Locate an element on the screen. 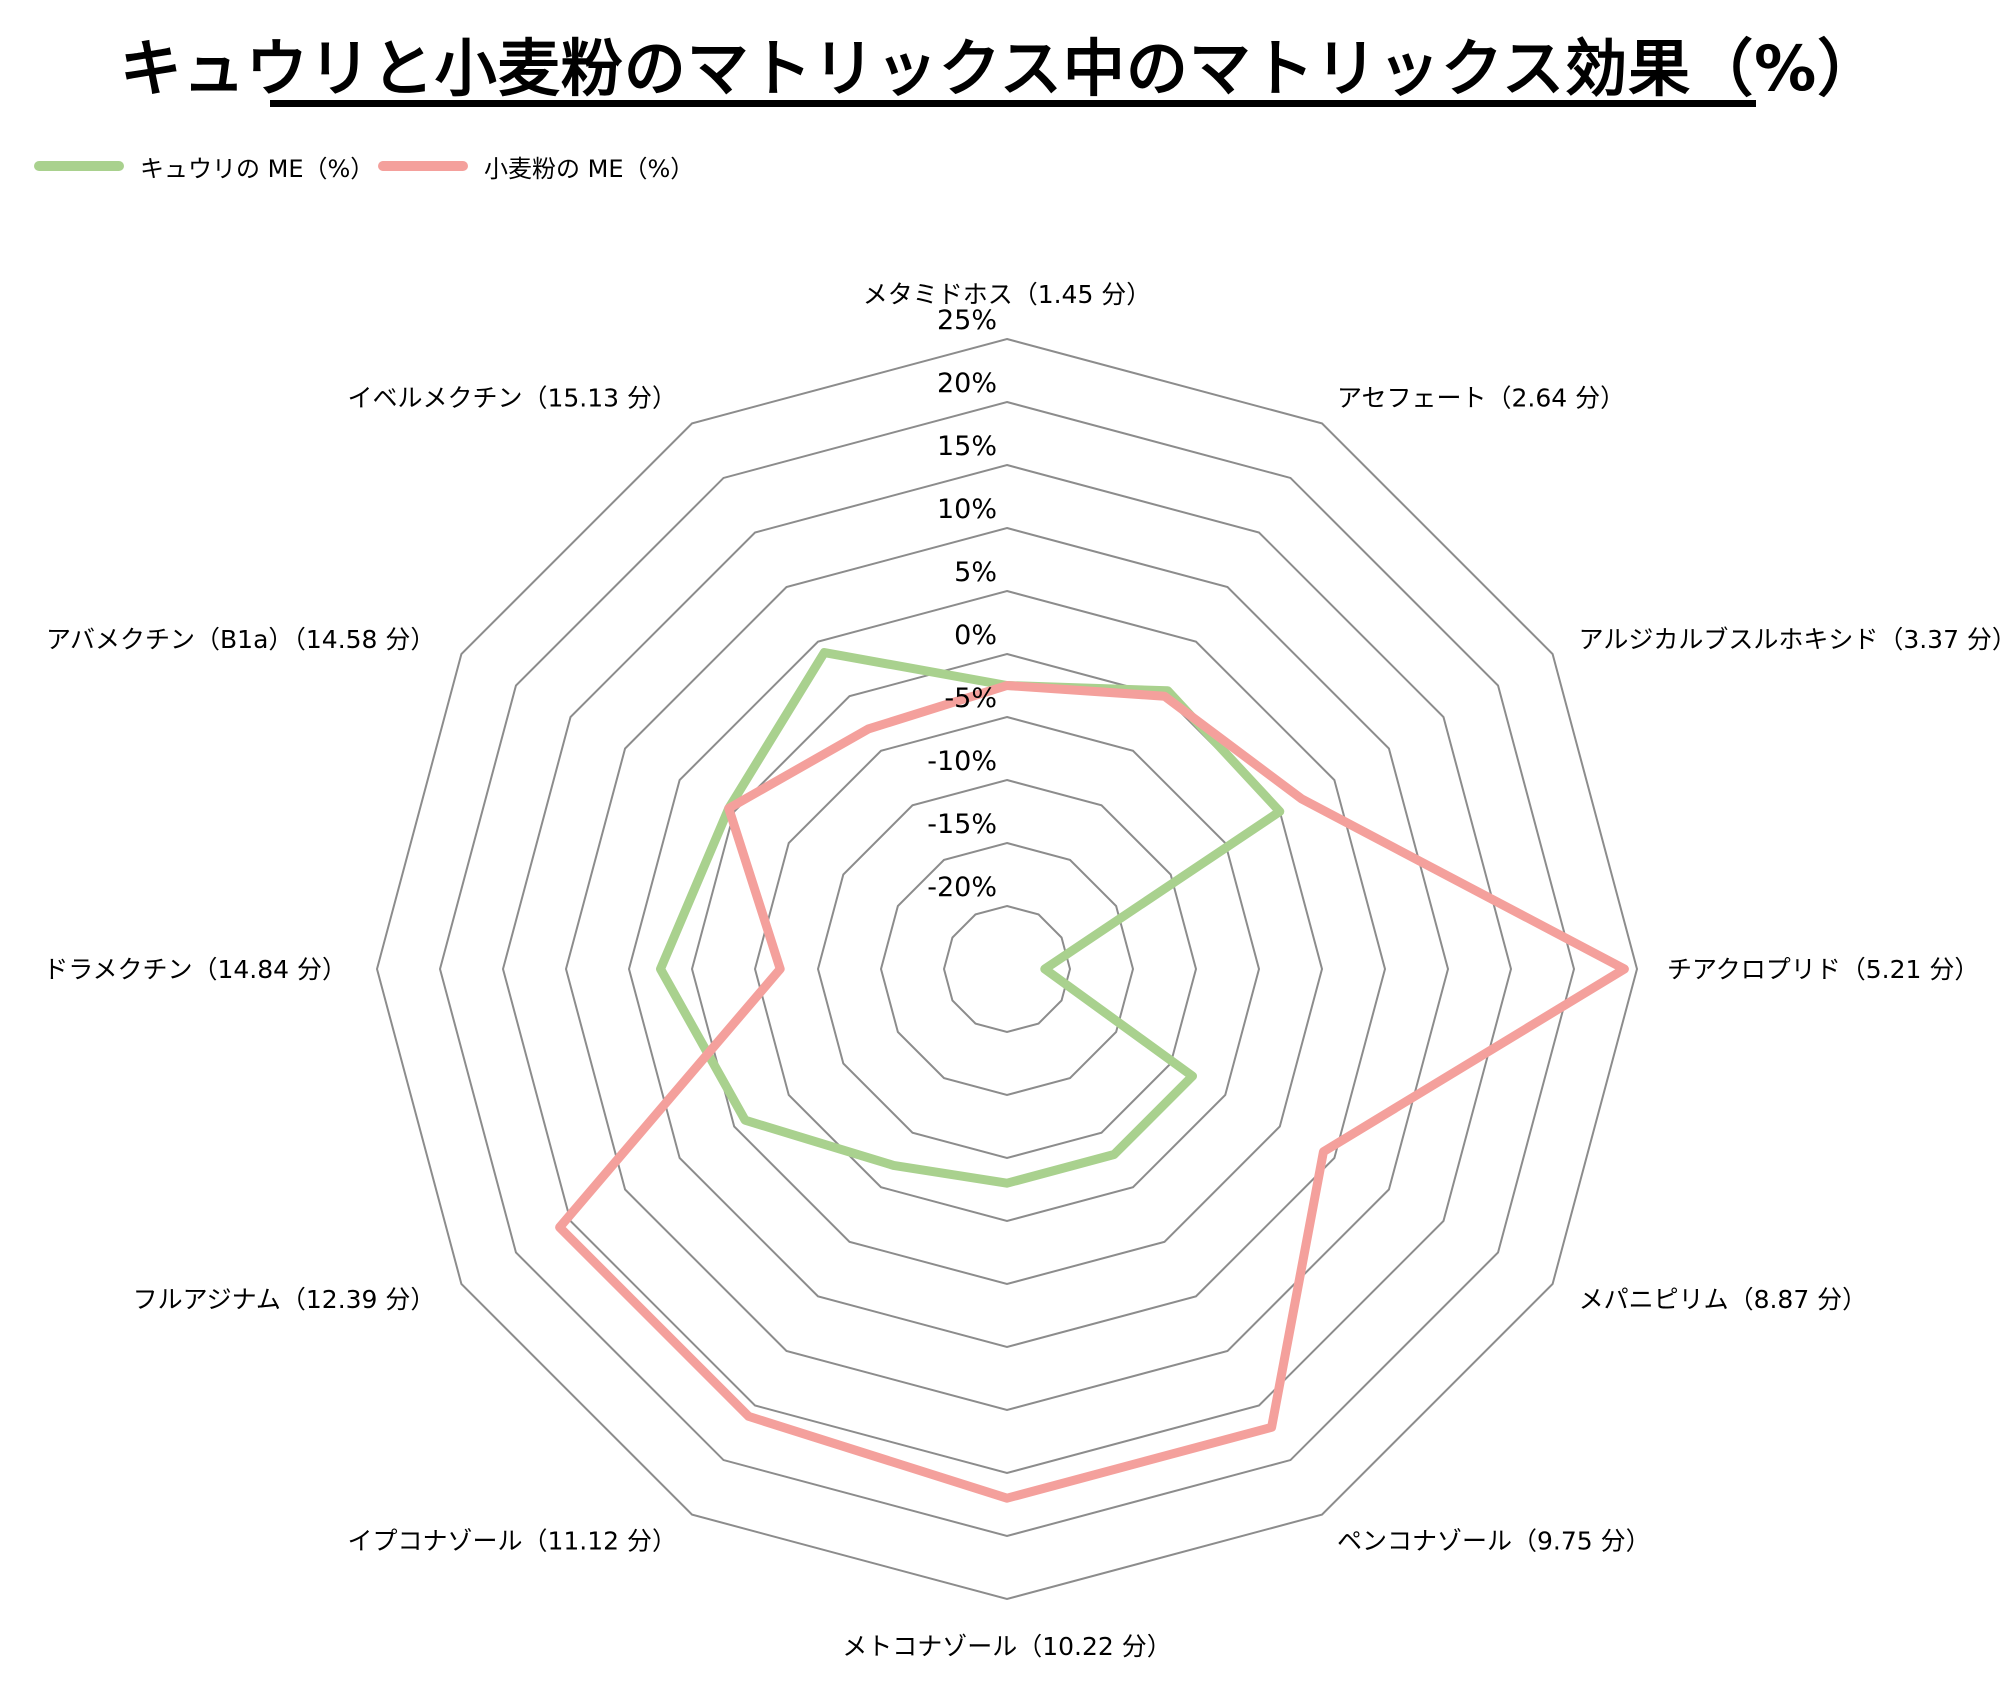 The image size is (2000, 1693). category-label: チアクロプリド（5.21 分） is located at coordinates (1823, 969).